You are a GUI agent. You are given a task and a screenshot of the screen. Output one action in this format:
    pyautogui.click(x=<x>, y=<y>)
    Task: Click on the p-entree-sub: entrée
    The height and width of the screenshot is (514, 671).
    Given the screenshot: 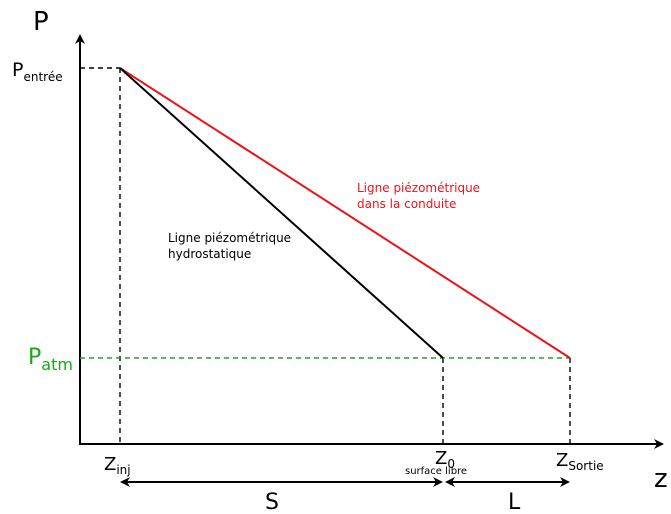 What is the action you would take?
    pyautogui.click(x=42, y=77)
    